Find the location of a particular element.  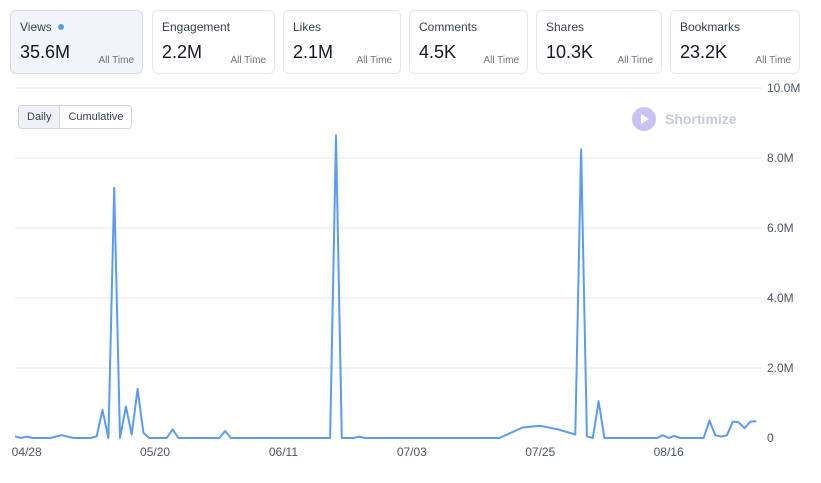

y-tick-label: 8.0M is located at coordinates (780, 158).